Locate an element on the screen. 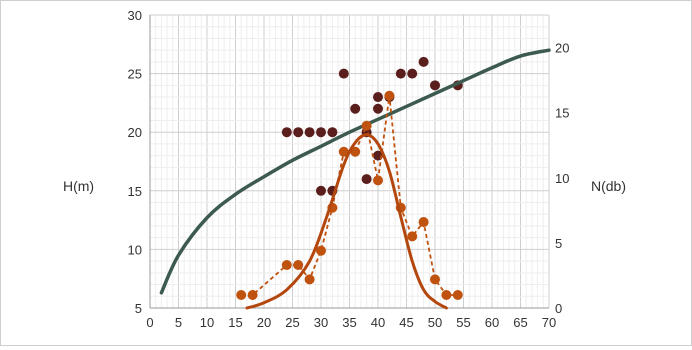 The image size is (692, 350). x-tick-label: 25 is located at coordinates (292, 322).